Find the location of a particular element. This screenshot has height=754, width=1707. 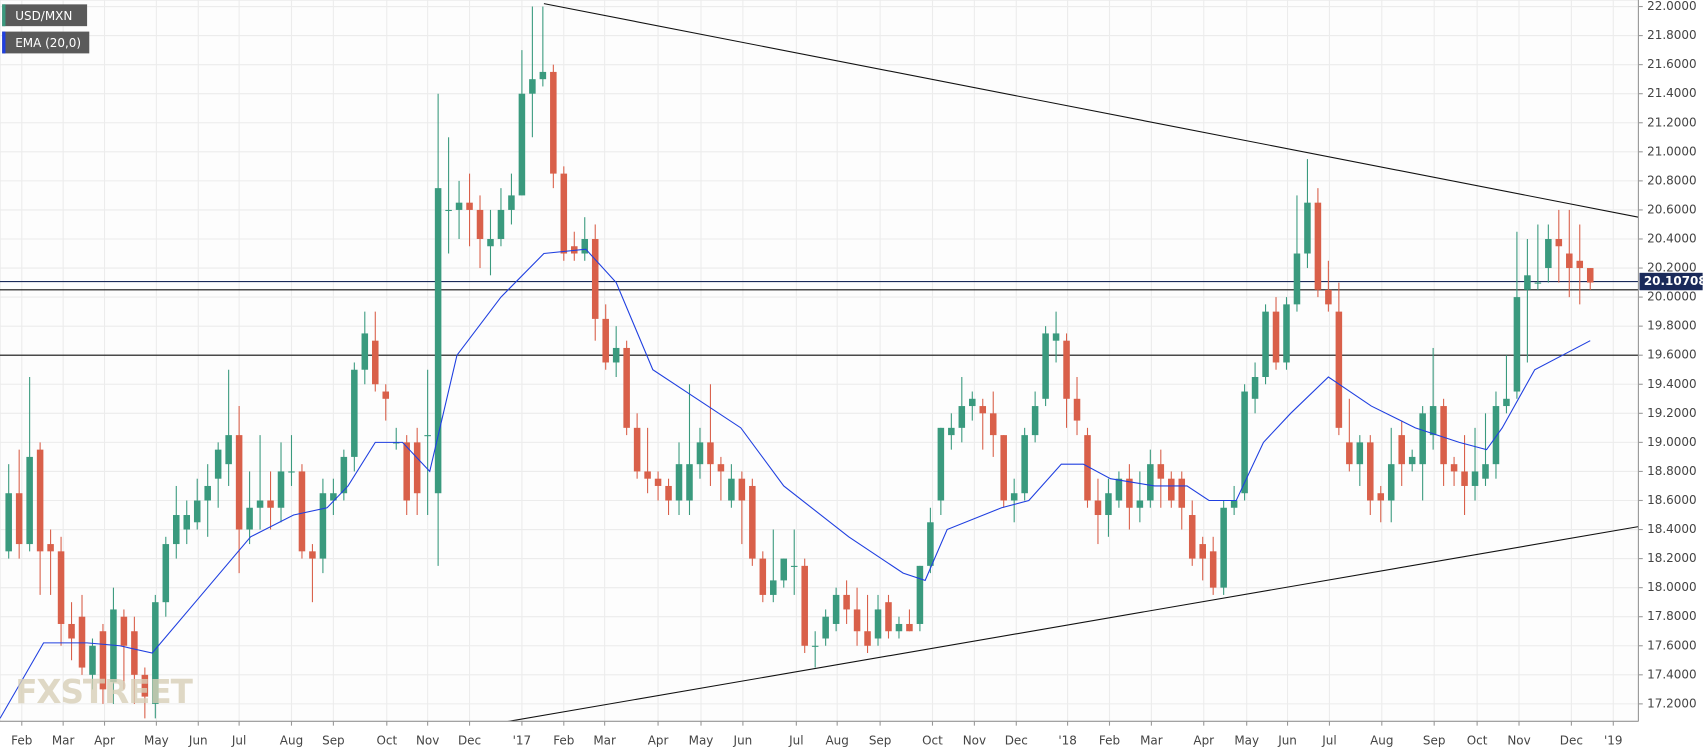

y-tick-label: 17.6000 is located at coordinates (1671, 645).